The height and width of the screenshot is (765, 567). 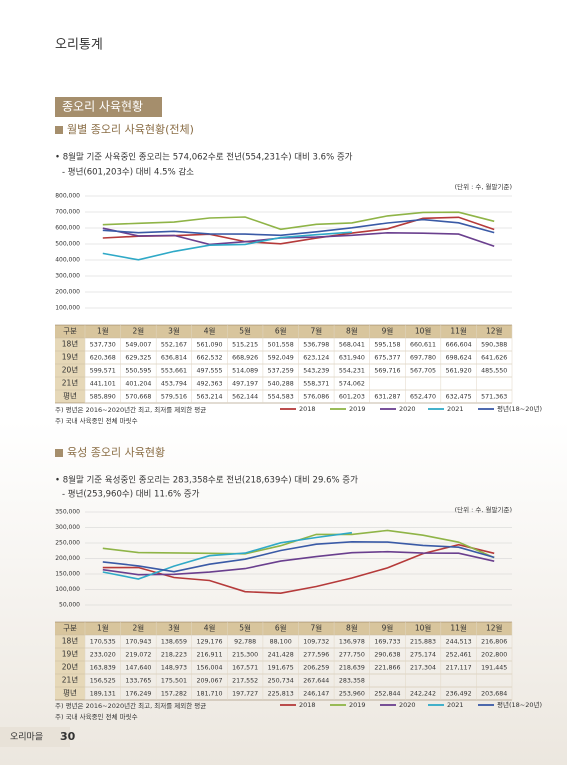 I want to click on table-row-label: 19년, so click(x=70, y=357).